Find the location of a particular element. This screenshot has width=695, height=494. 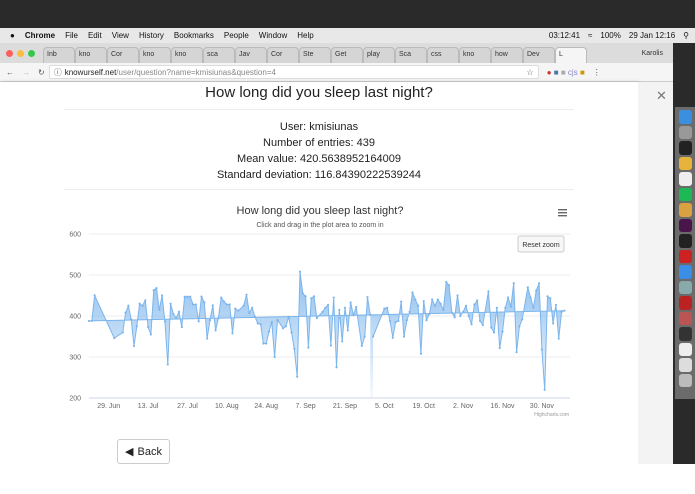

menu-people: People is located at coordinates (236, 35).